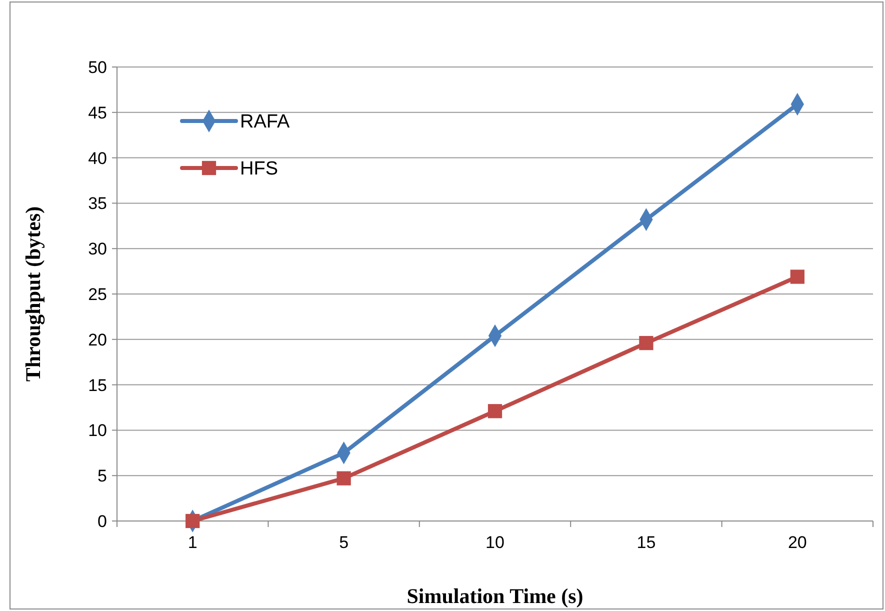 The width and height of the screenshot is (885, 611). Describe the element at coordinates (265, 122) in the screenshot. I see `legend-label: RAFA` at that location.